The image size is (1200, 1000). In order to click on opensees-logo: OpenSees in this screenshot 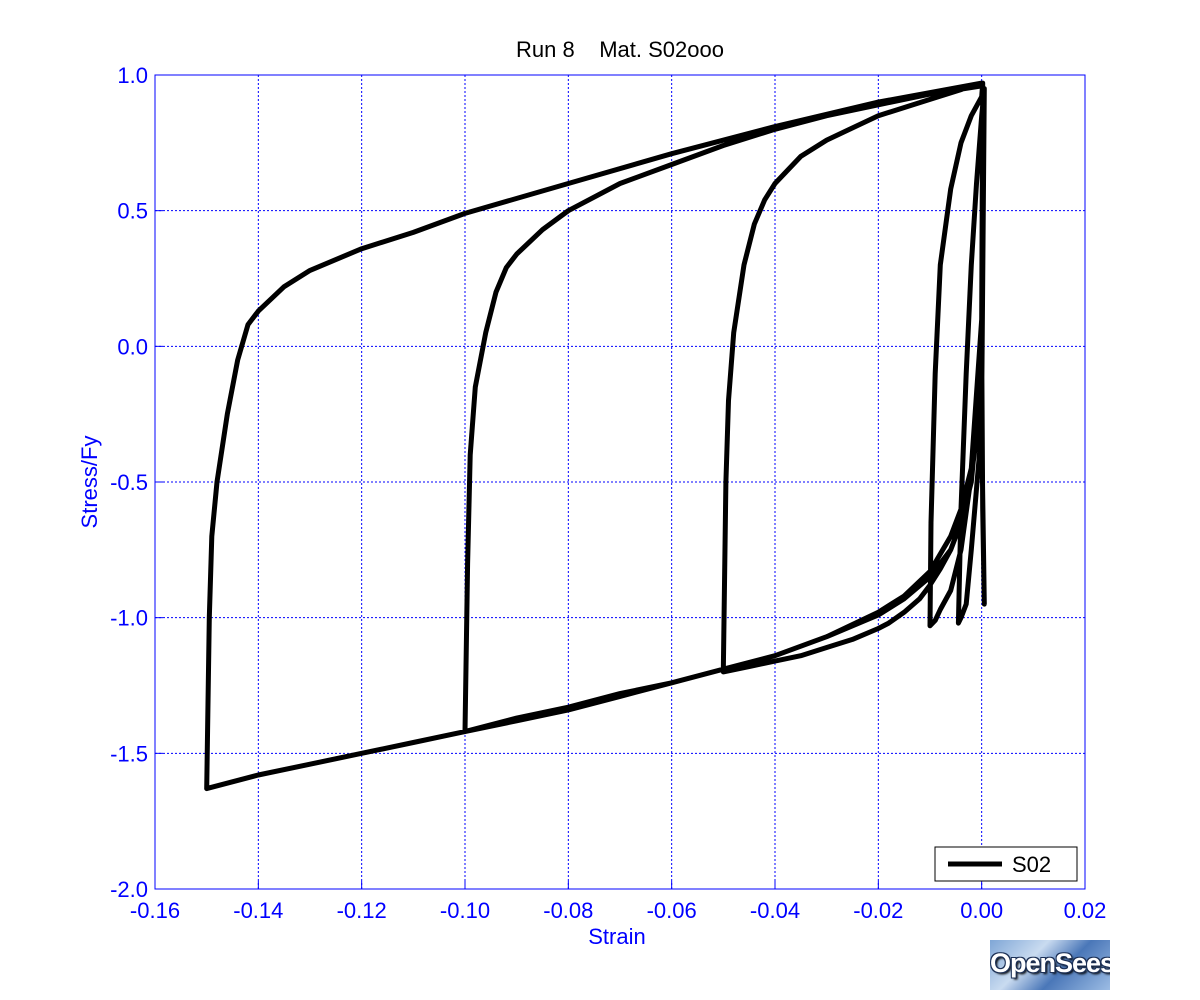, I will do `click(1050, 965)`.